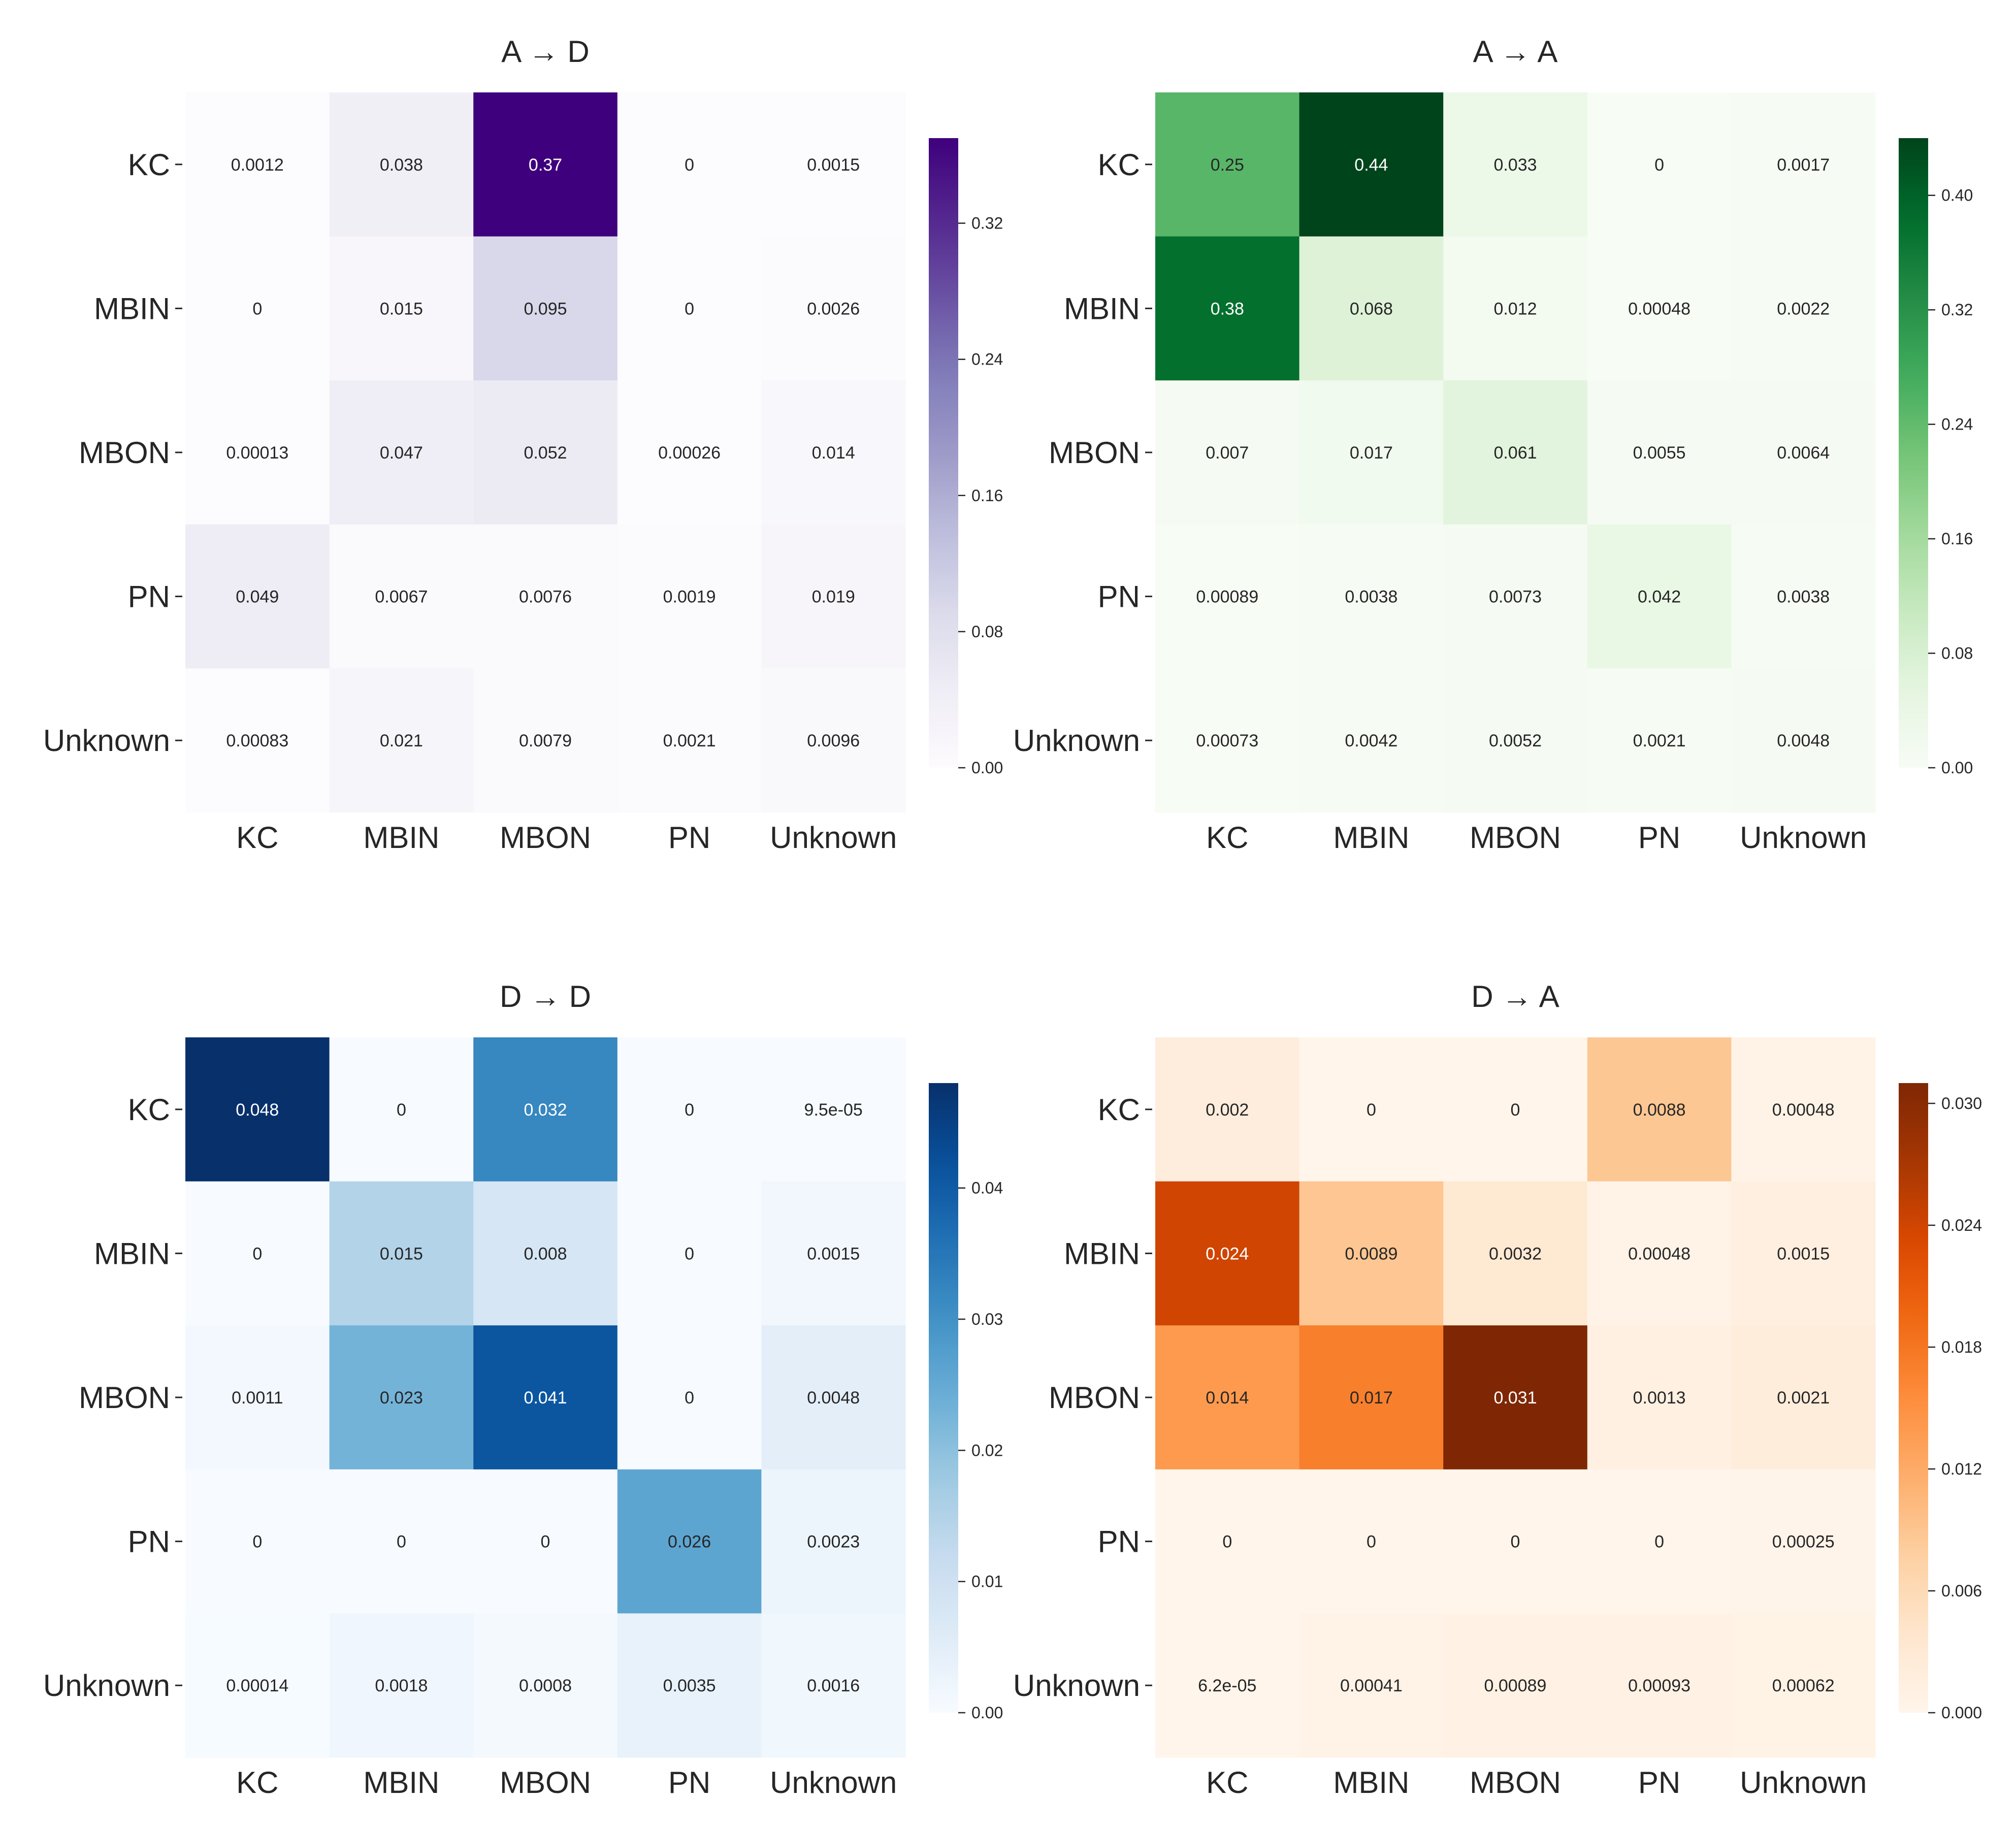 This screenshot has width=2016, height=1830. Describe the element at coordinates (834, 1783) in the screenshot. I see `x-tick-label: Unknown` at that location.